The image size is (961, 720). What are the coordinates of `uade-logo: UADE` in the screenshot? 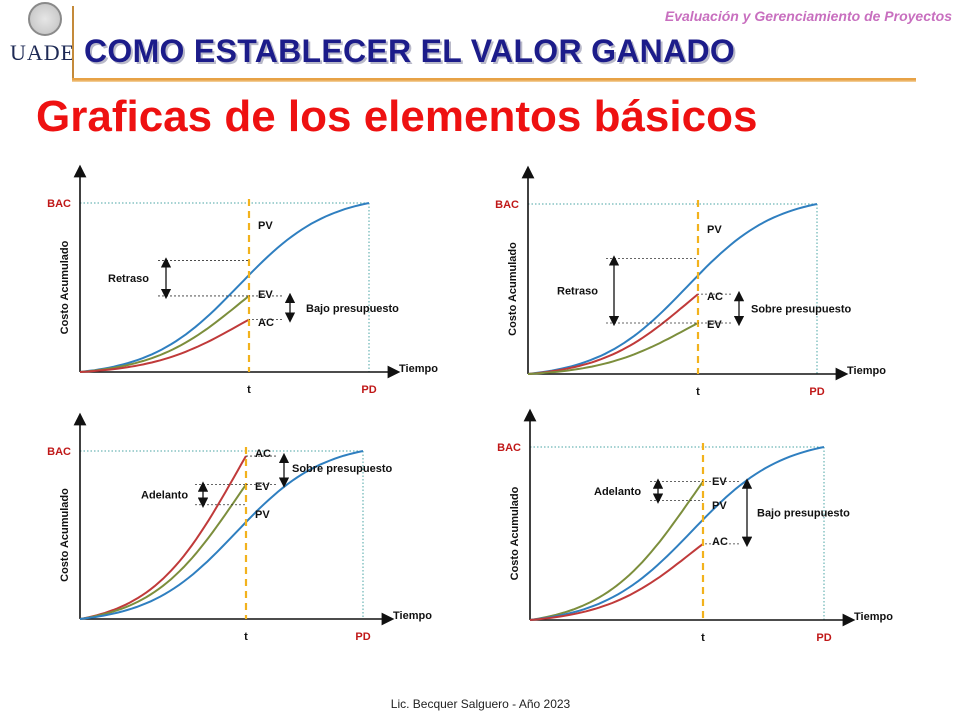 It's located at (40, 37).